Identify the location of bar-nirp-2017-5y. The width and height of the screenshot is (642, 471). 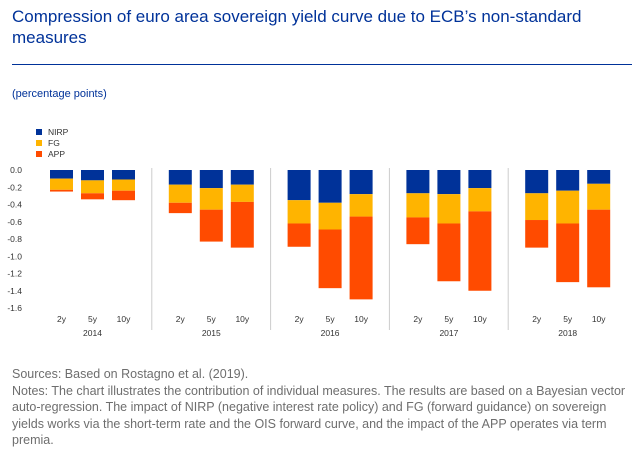
(449, 182).